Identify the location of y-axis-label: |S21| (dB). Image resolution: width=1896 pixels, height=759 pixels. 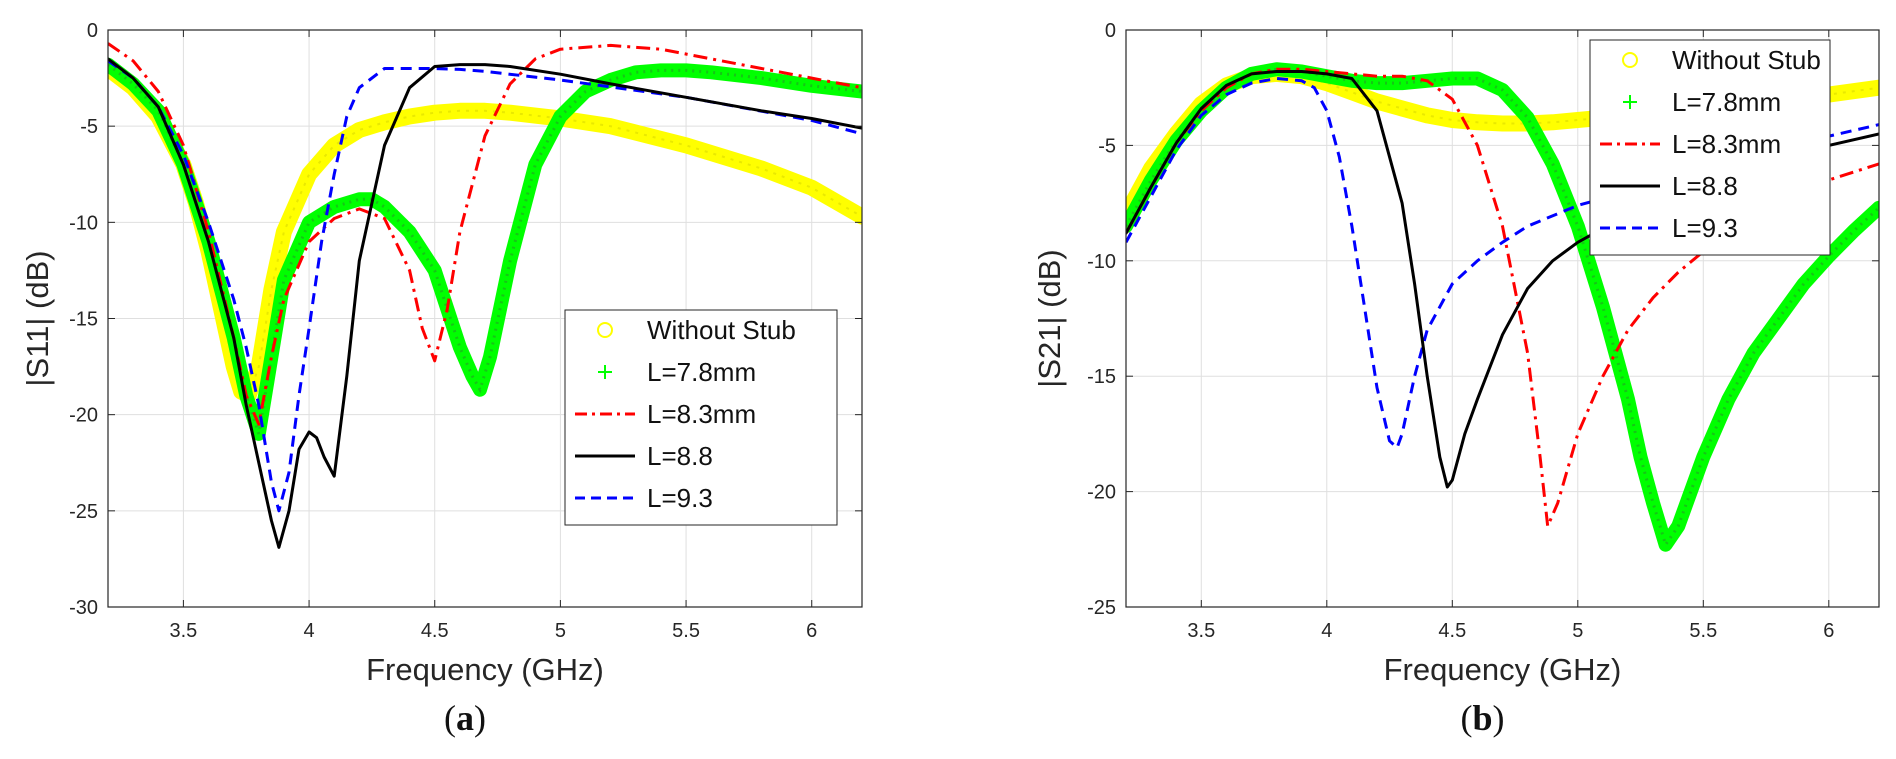
(1049, 318).